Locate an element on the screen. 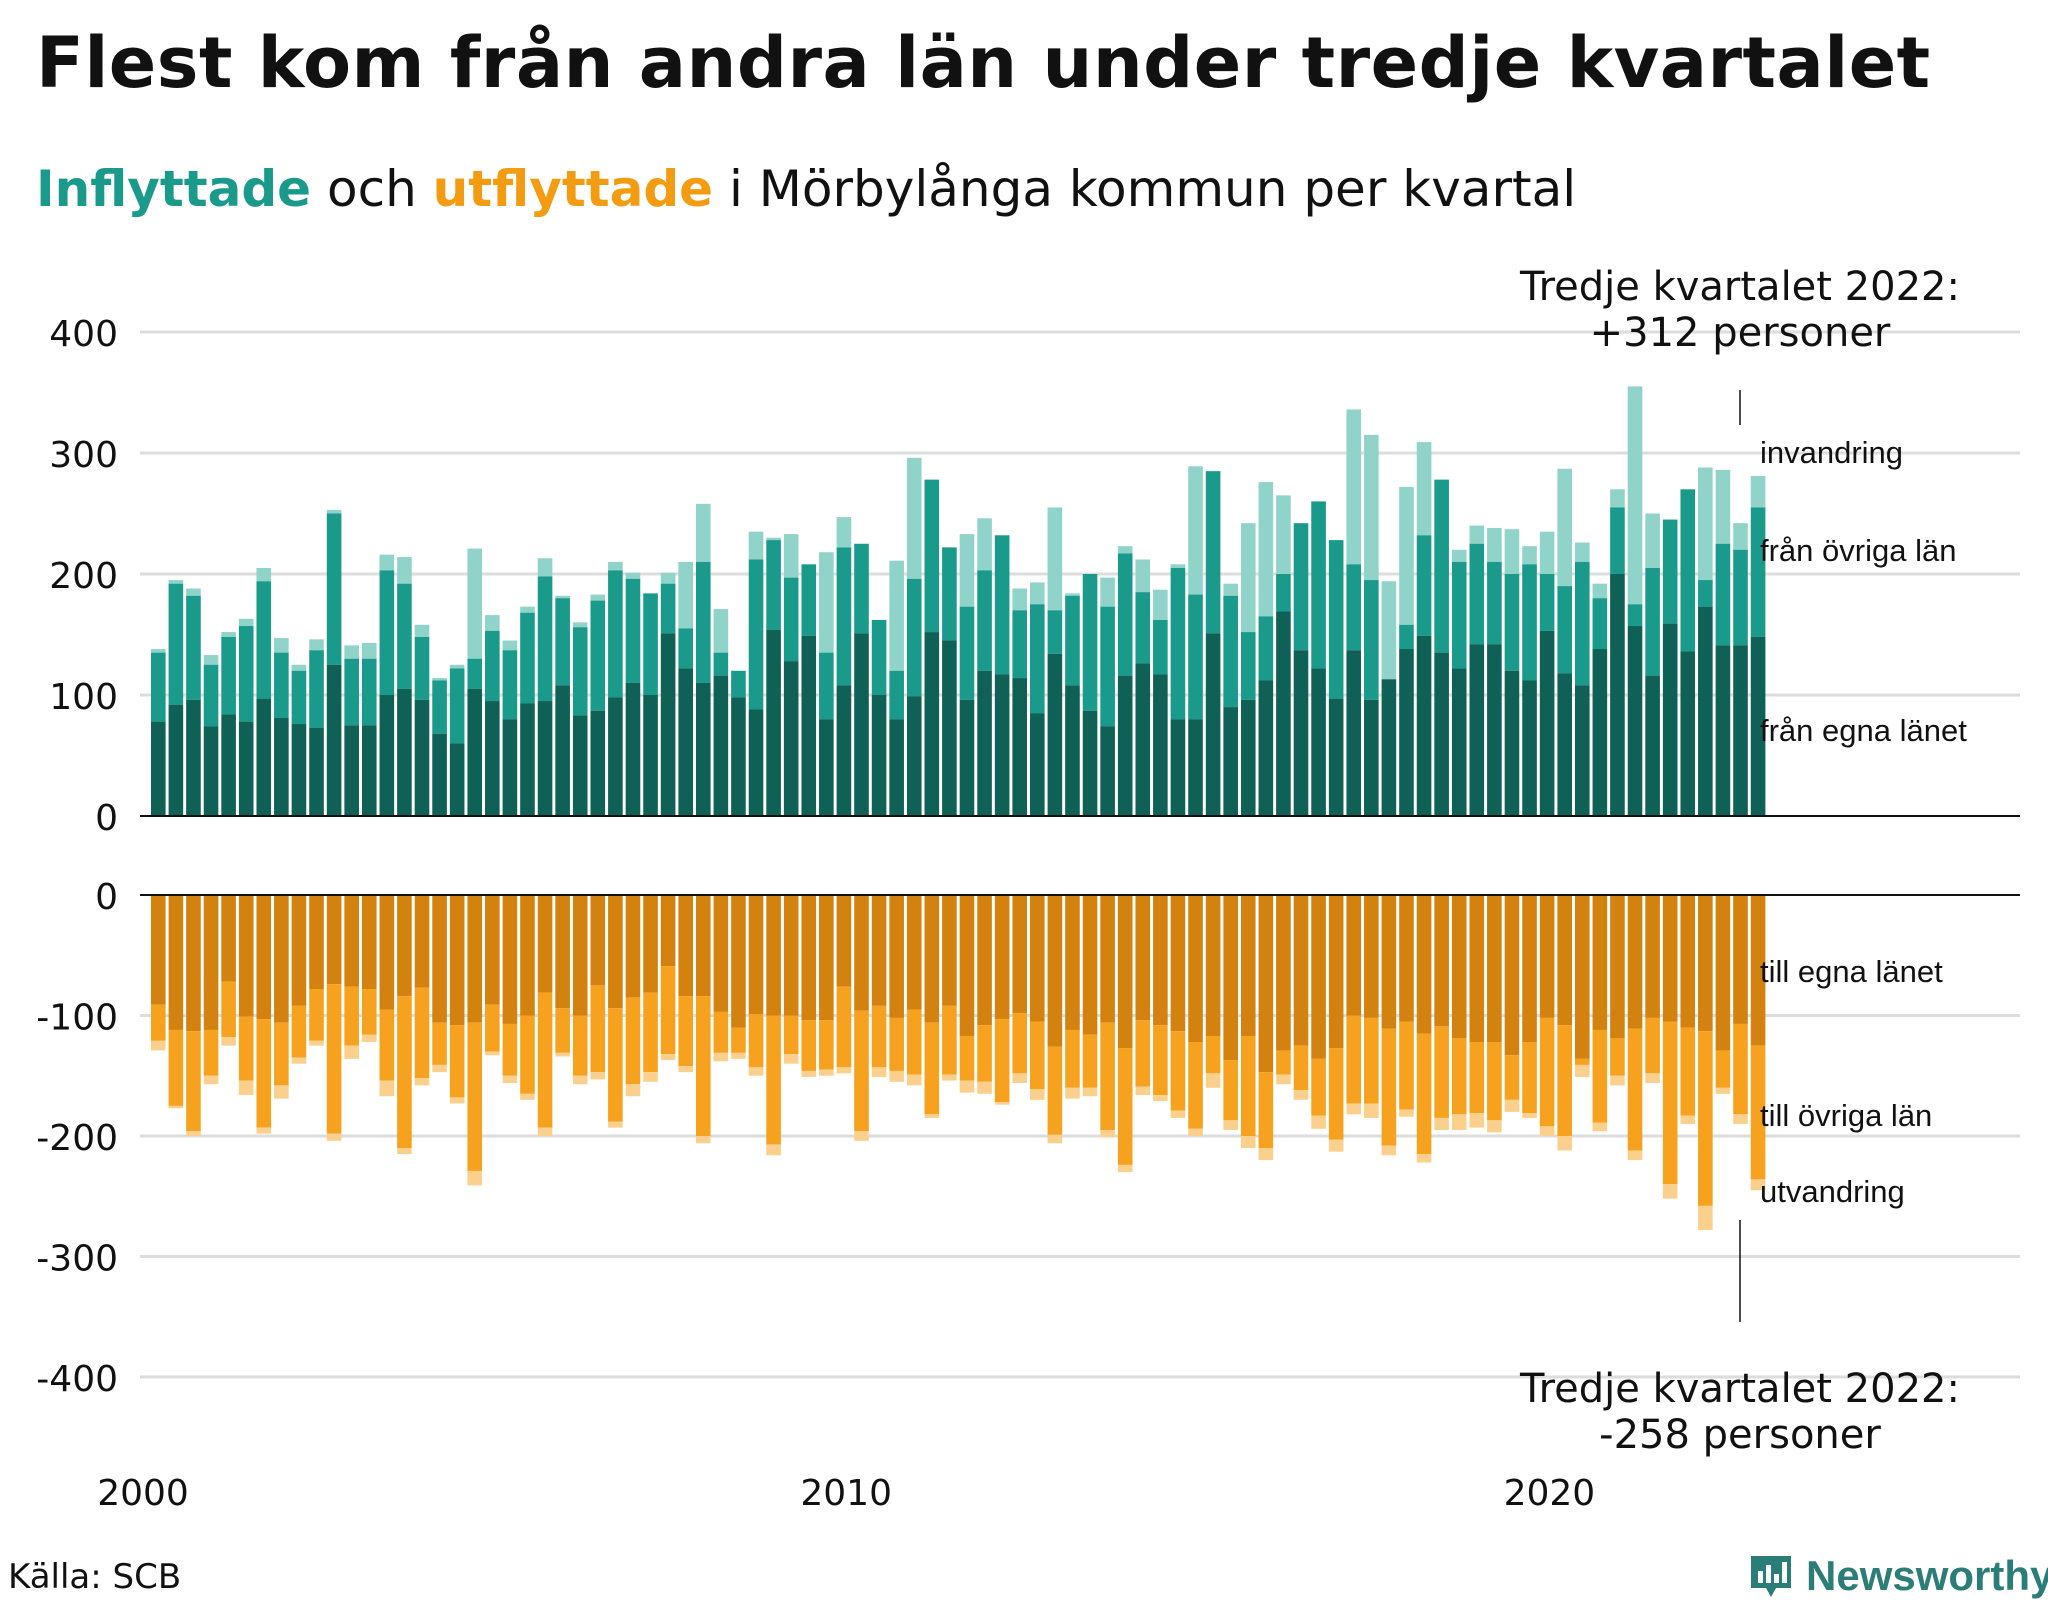 The height and width of the screenshot is (1604, 2048). y-tick-label-top: 200 is located at coordinates (83, 576).